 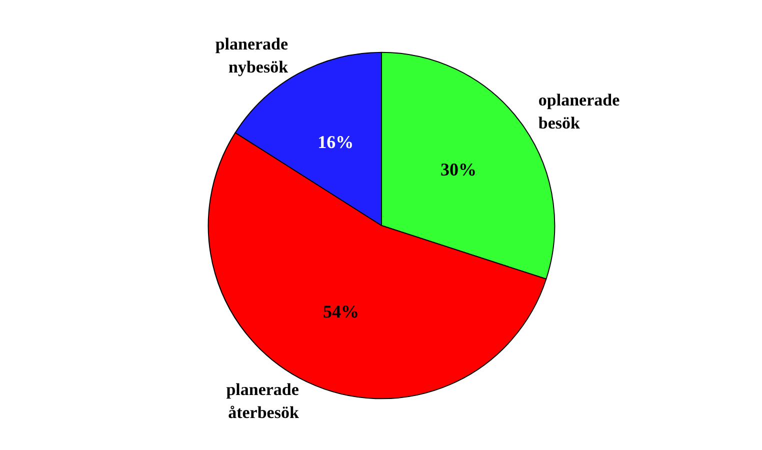 I want to click on data-label: 30%, so click(x=458, y=170).